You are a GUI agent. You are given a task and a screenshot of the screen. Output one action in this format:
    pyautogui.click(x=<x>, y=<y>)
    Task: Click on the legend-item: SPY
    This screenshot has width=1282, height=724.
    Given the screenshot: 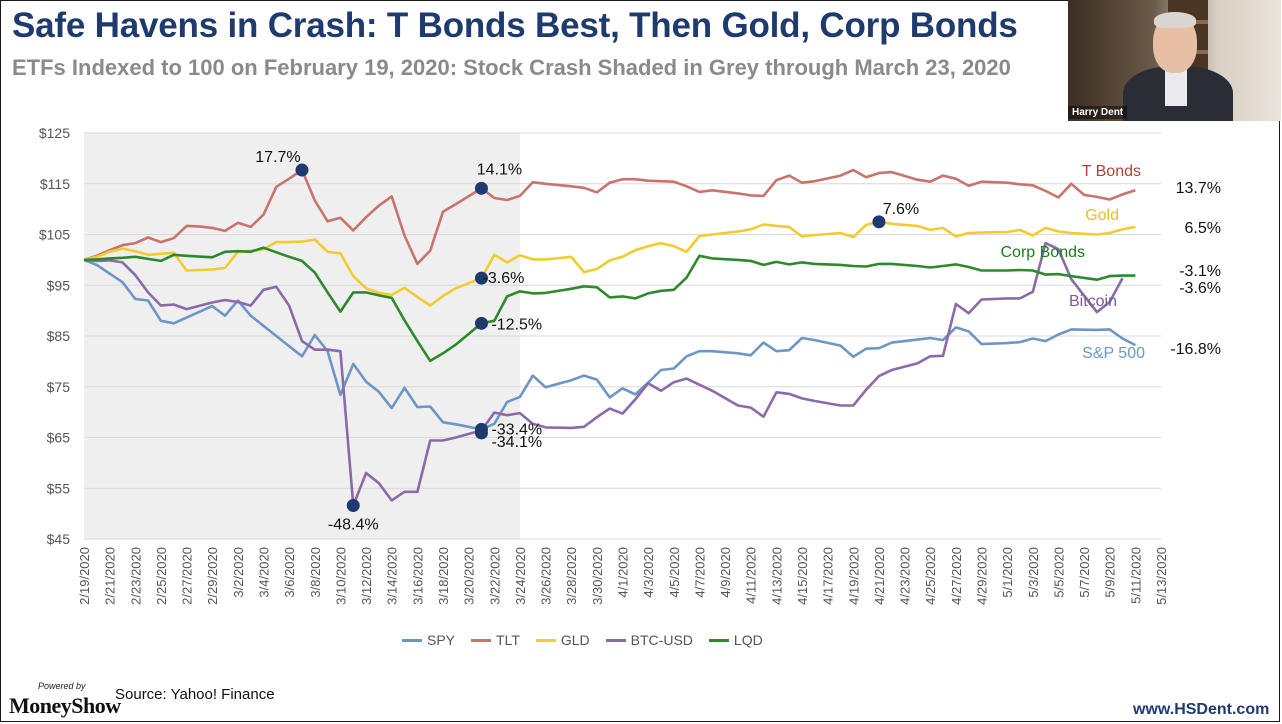 What is the action you would take?
    pyautogui.click(x=428, y=640)
    